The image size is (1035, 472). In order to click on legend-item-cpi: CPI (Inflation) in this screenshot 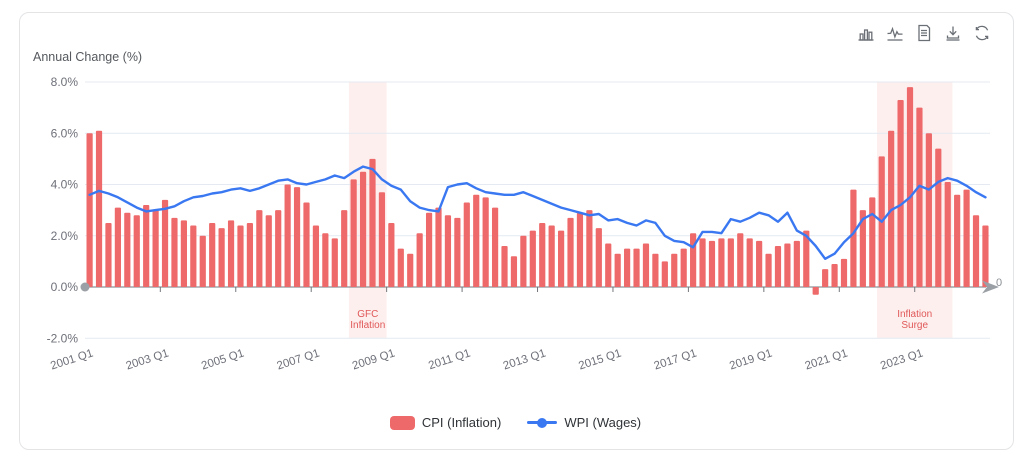, I will do `click(445, 422)`.